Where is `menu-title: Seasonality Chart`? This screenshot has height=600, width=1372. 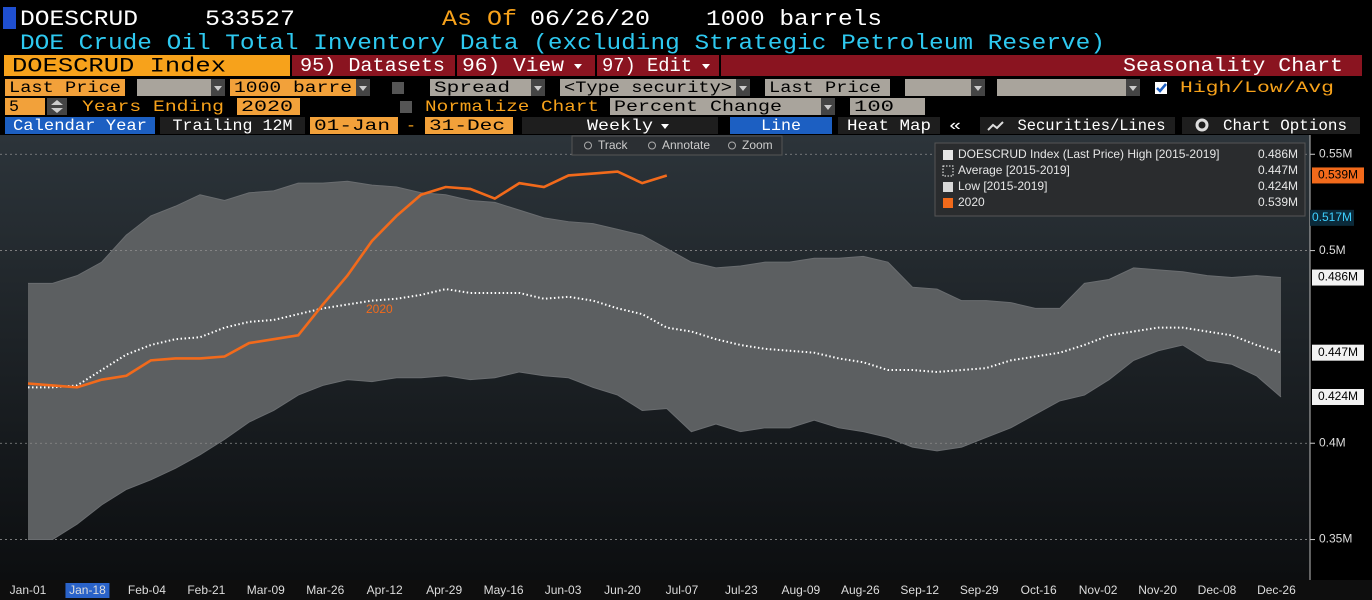
menu-title: Seasonality Chart is located at coordinates (1233, 66).